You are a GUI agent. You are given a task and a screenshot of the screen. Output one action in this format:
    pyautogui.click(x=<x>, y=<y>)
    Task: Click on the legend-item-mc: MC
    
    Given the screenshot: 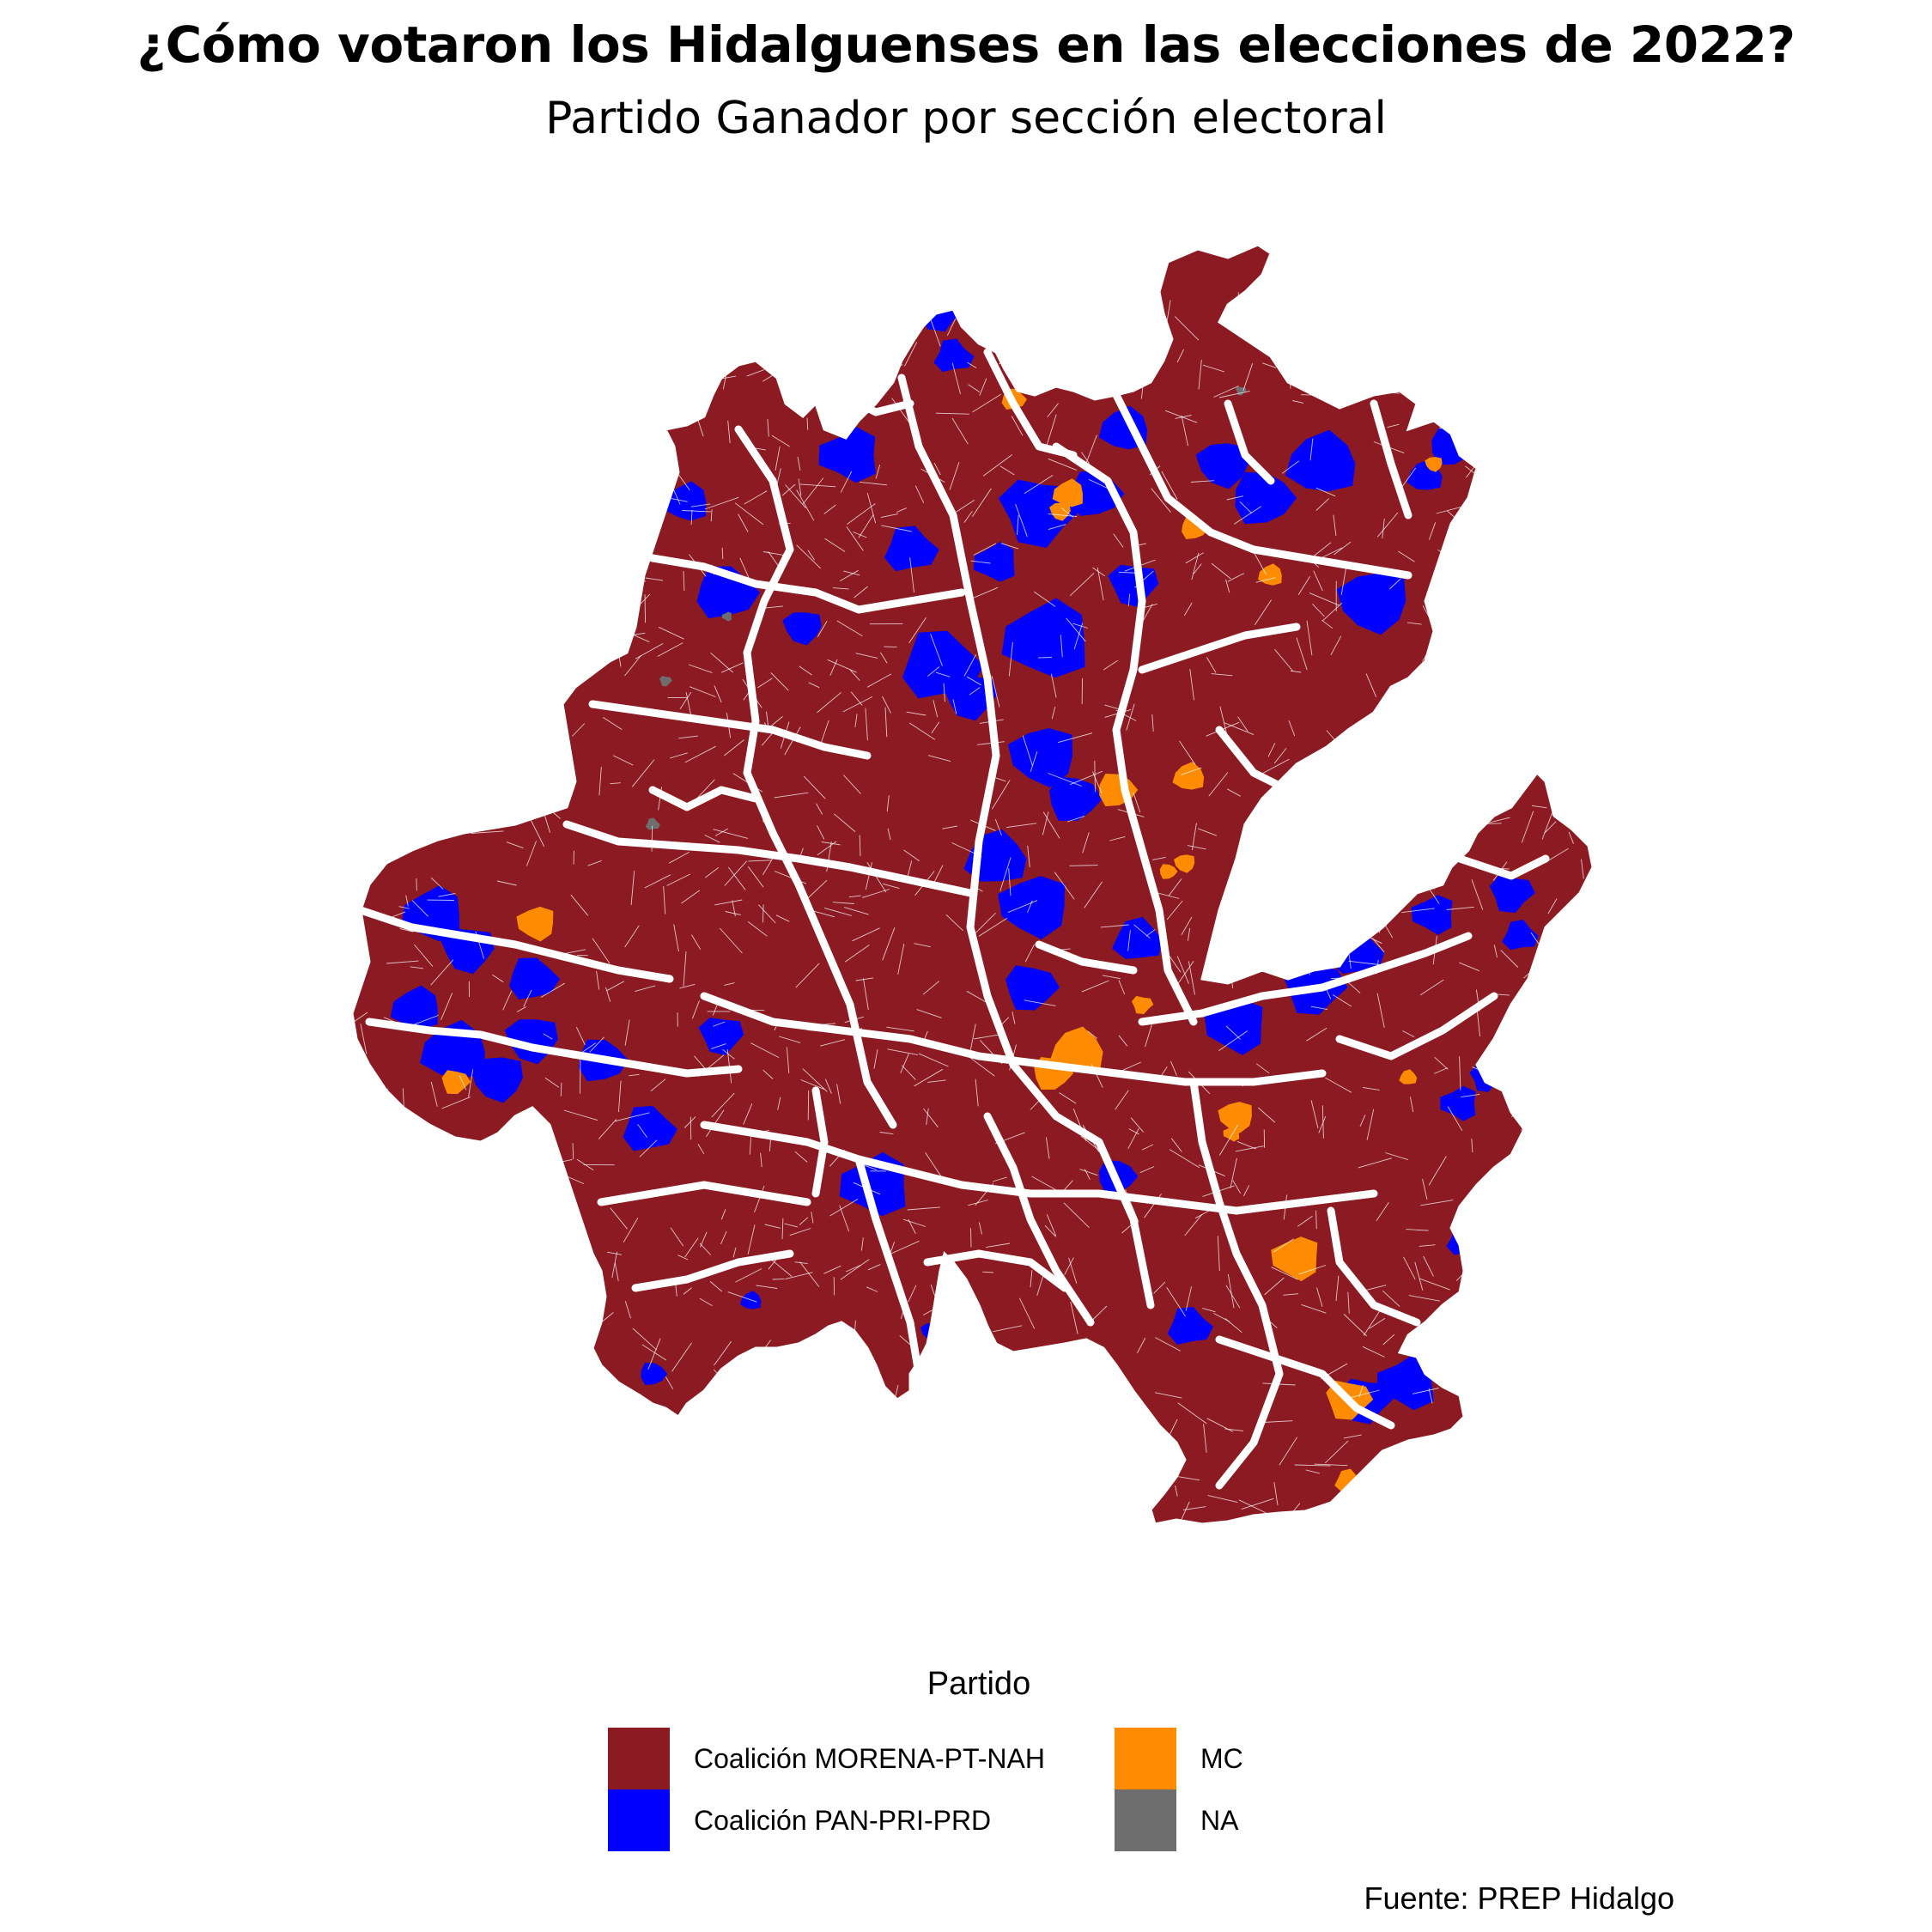 What is the action you would take?
    pyautogui.click(x=1179, y=1759)
    